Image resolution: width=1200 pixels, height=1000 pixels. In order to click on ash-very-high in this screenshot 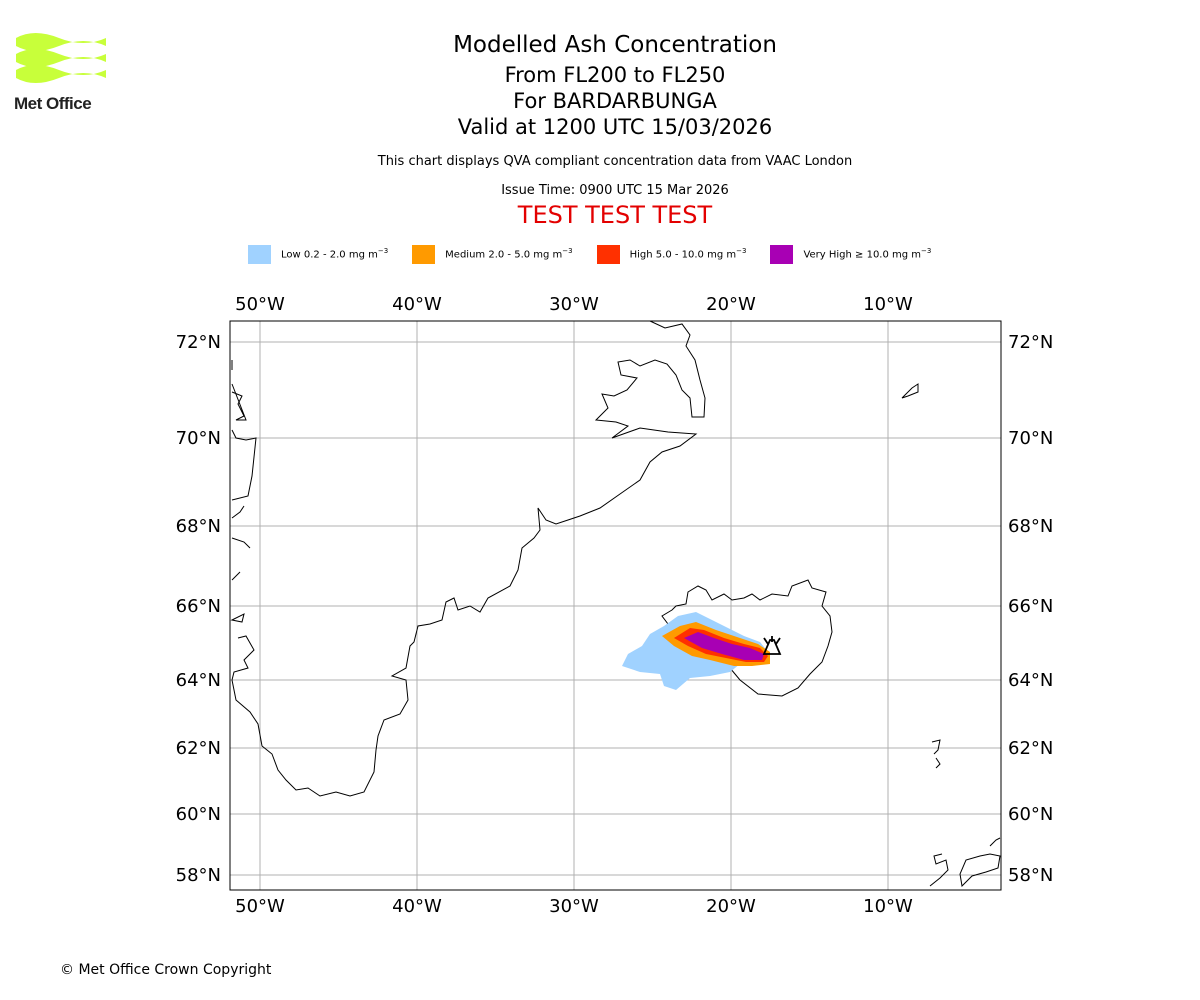, I will do `click(724, 646)`.